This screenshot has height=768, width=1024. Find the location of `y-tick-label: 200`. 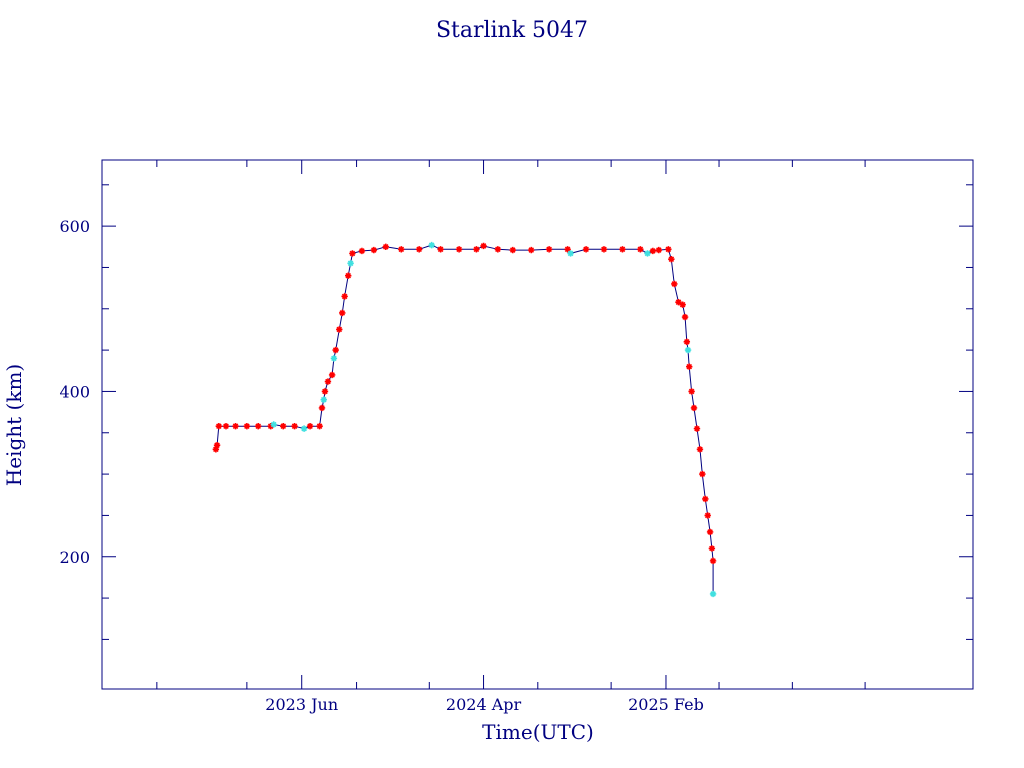

y-tick-label: 200 is located at coordinates (74, 557).